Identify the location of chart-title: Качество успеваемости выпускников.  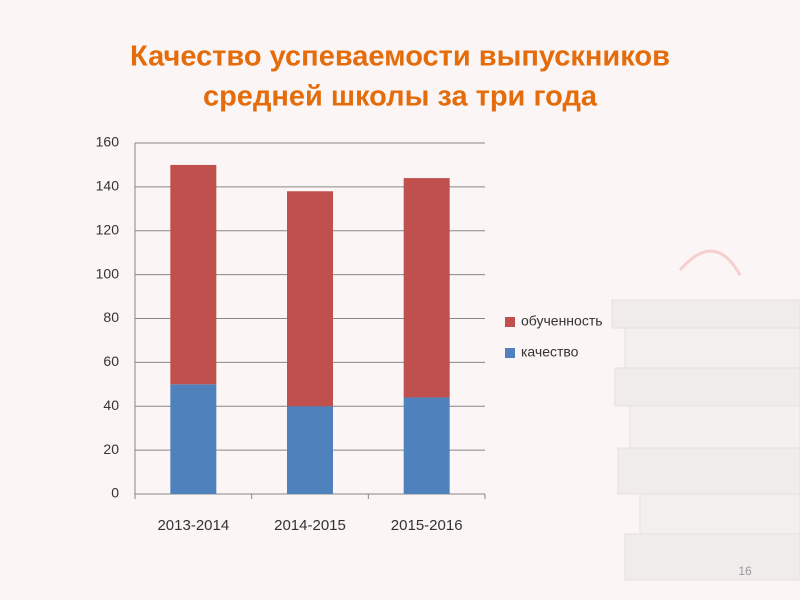
(400, 57).